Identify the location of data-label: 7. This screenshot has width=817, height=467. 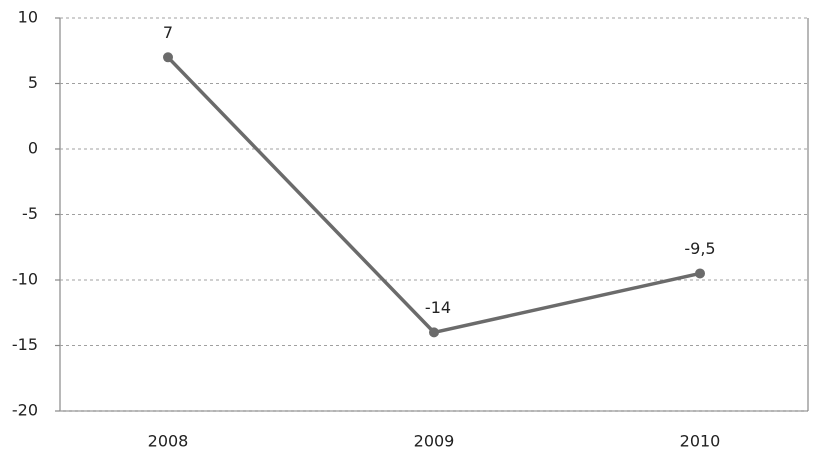
(168, 32).